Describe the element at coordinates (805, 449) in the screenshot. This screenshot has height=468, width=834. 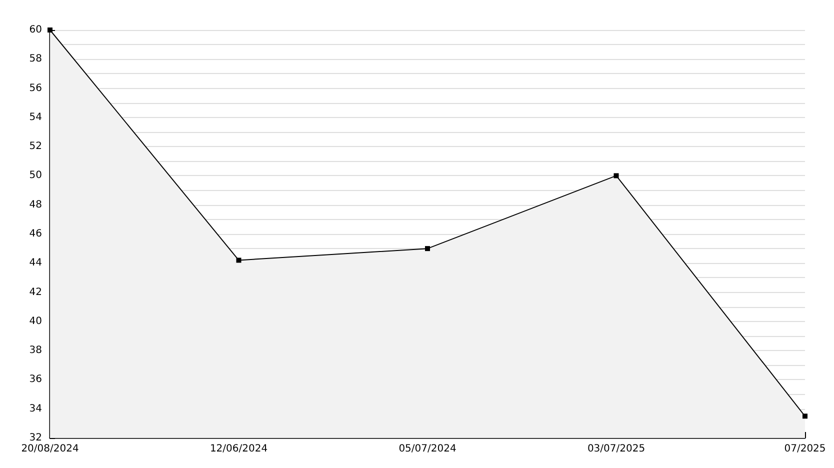
I see `x-tick-label: 07/2025` at that location.